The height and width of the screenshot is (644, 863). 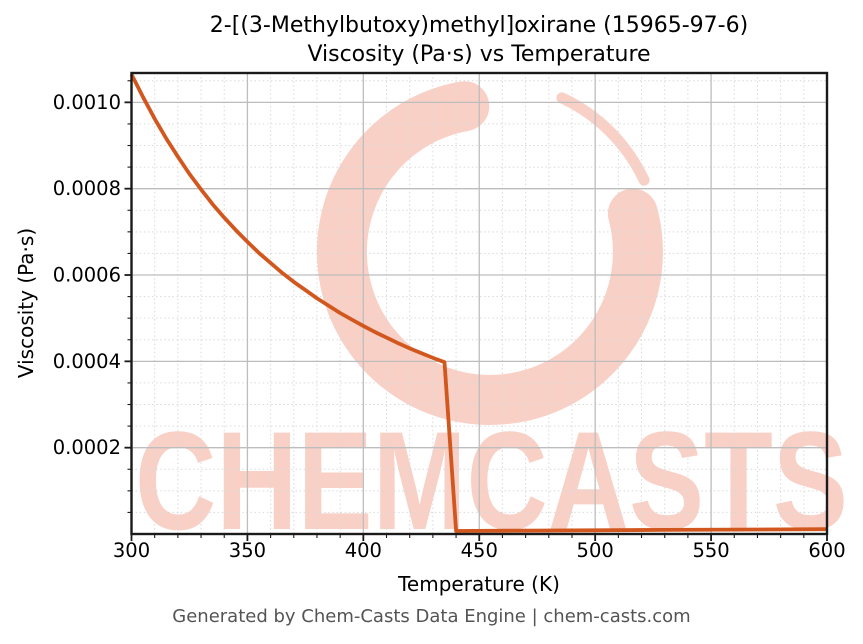 What do you see at coordinates (363, 550) in the screenshot?
I see `x-tick-label: 400` at bounding box center [363, 550].